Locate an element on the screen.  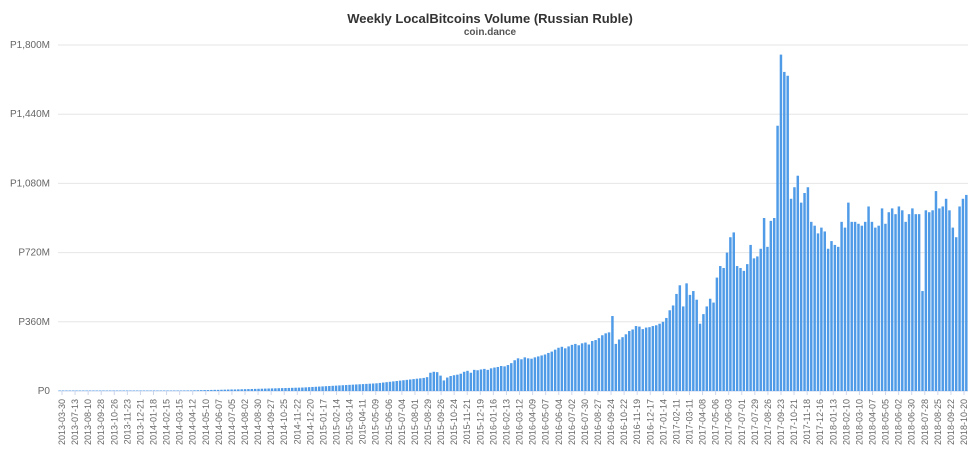
x-tick-label: 2018-10-20 is located at coordinates (964, 422).